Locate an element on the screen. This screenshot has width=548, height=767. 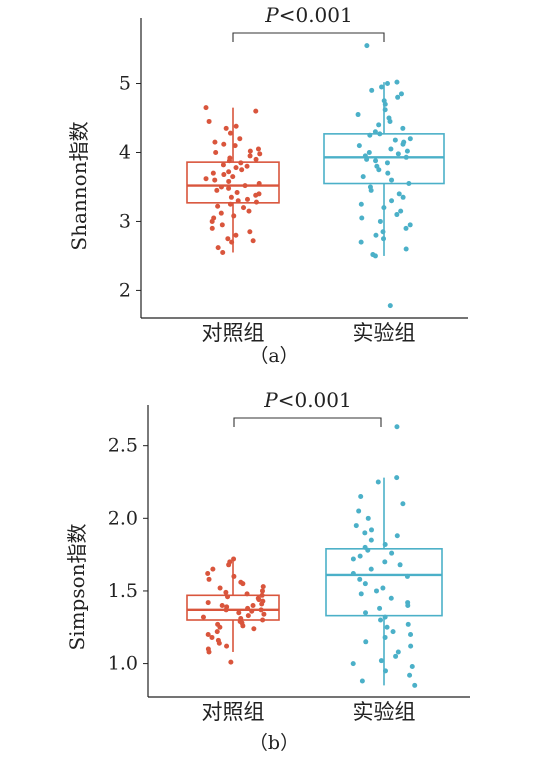
y-tick-label: 2.0 is located at coordinates (123, 518).